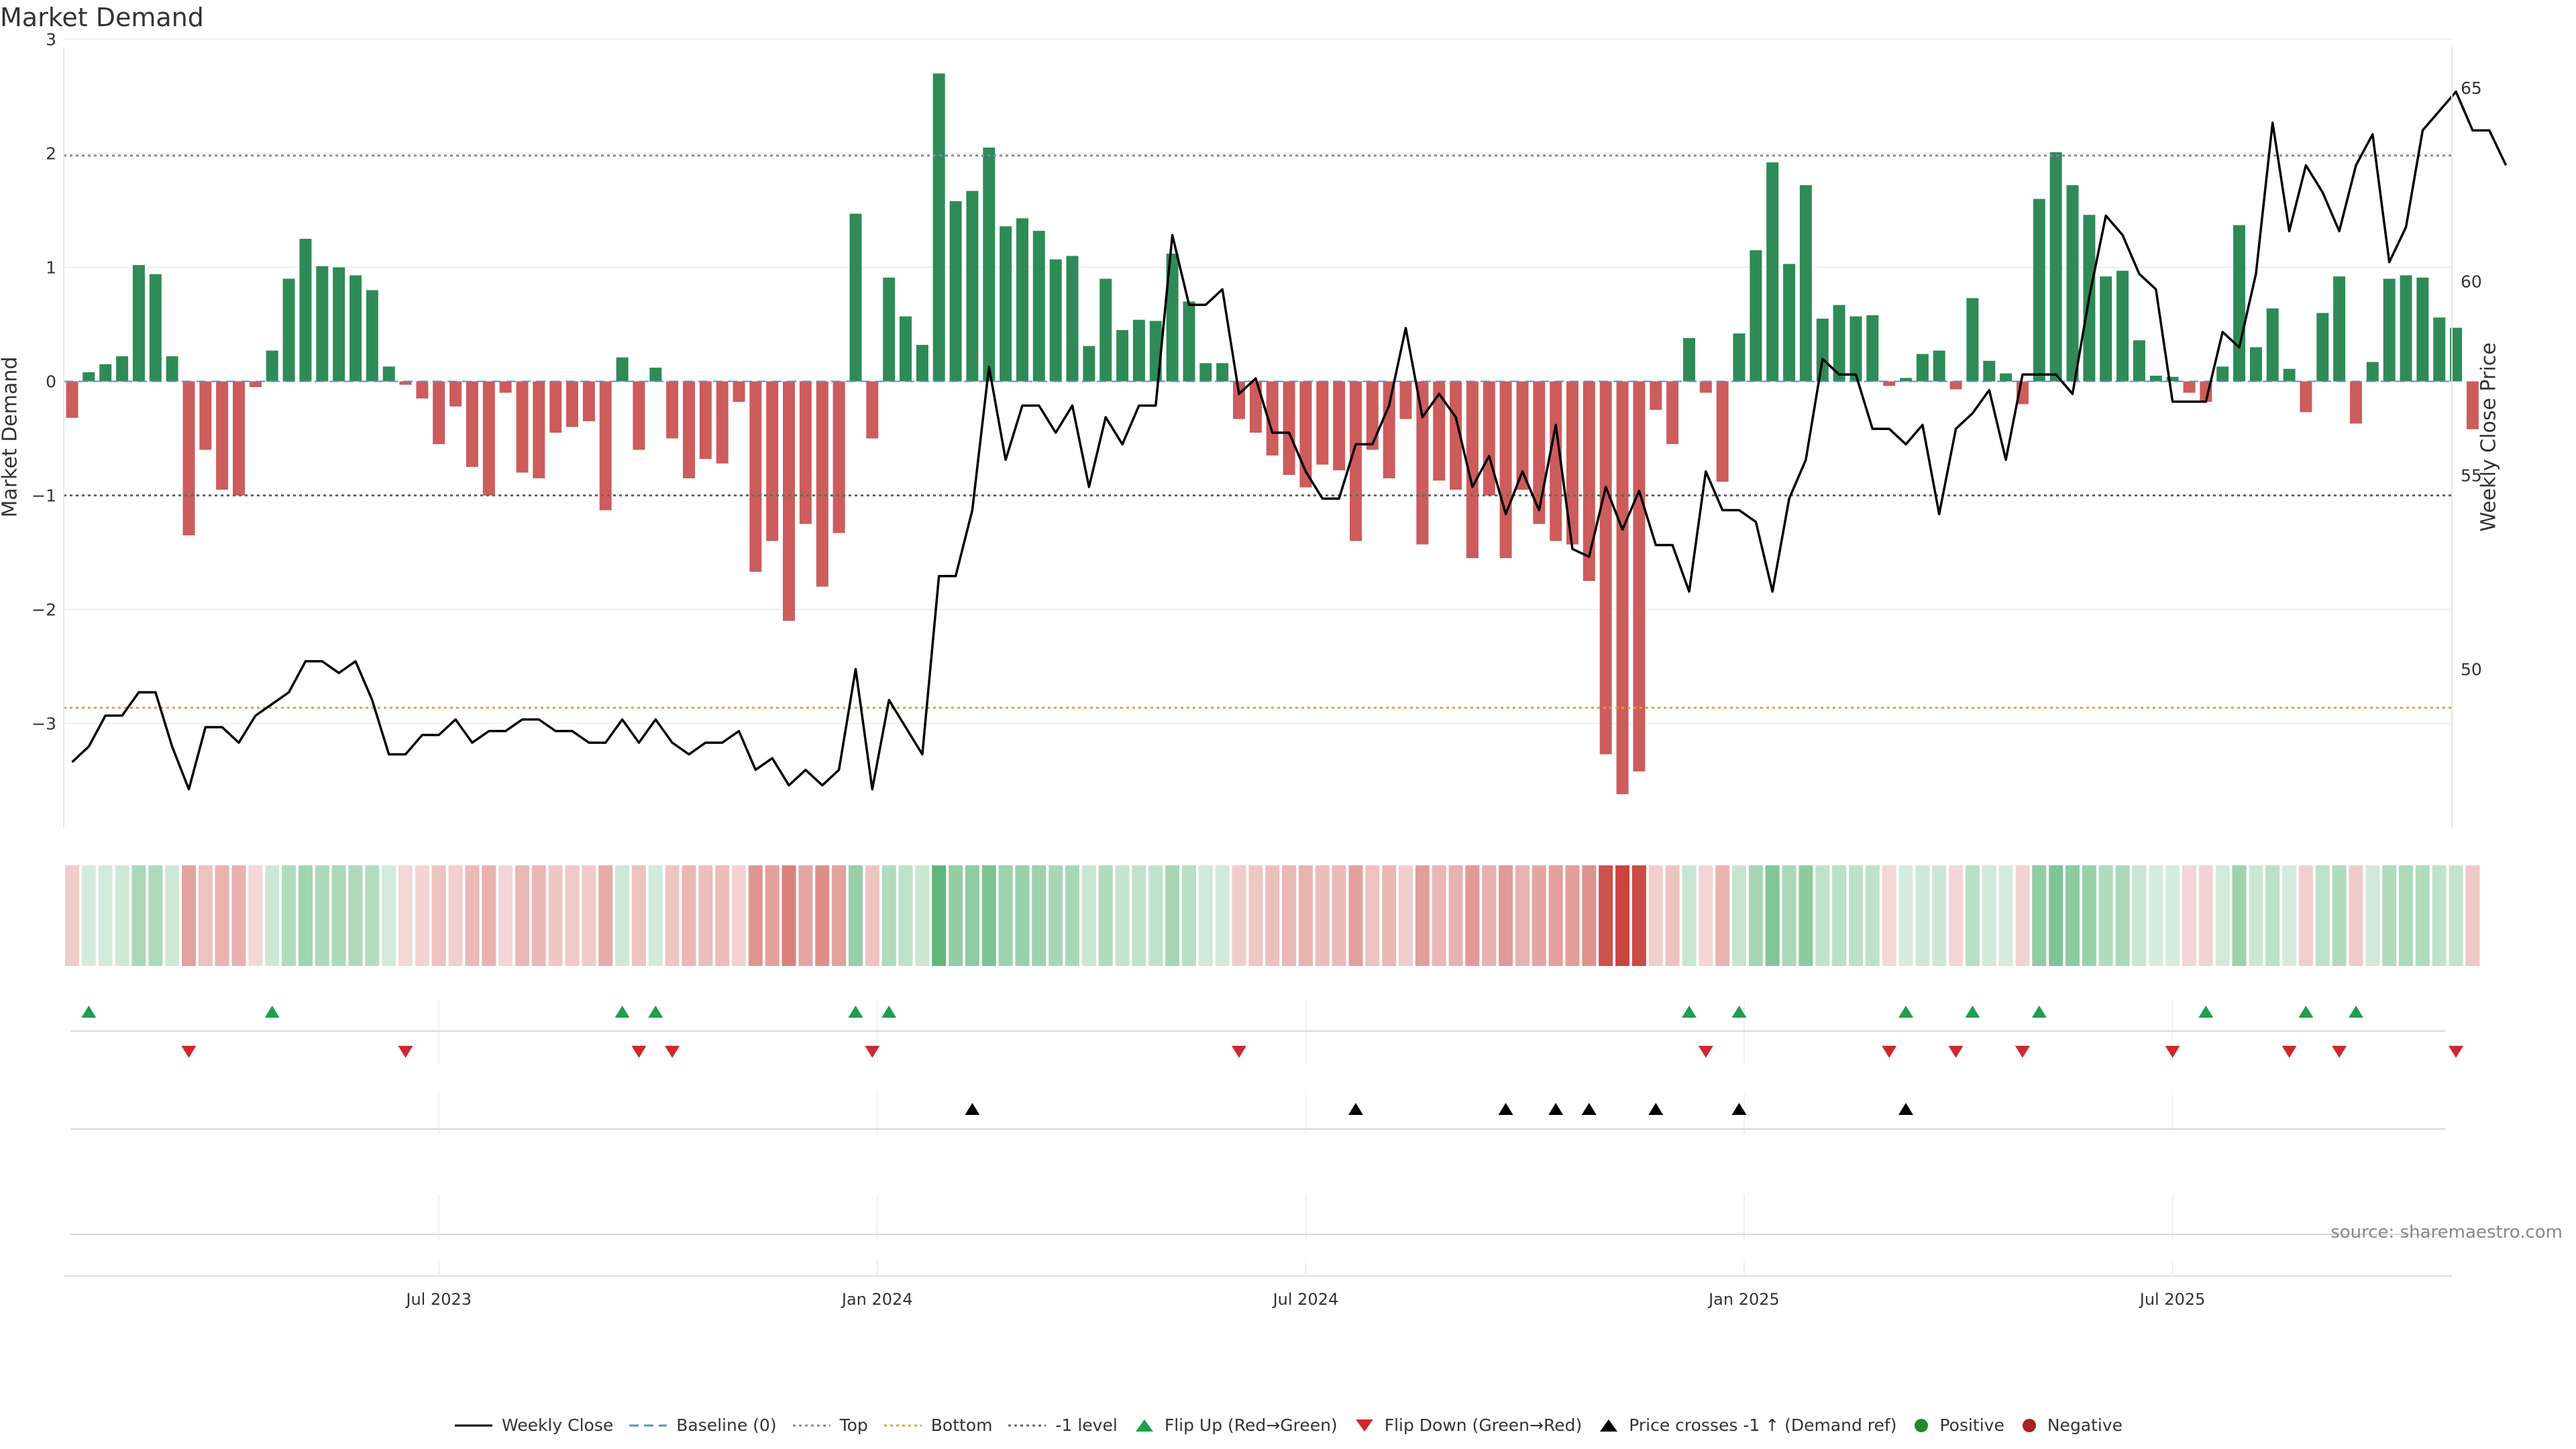  I want to click on legend-price-cross: Price crosses -1 ↑ (Demand ref), so click(1746, 1425).